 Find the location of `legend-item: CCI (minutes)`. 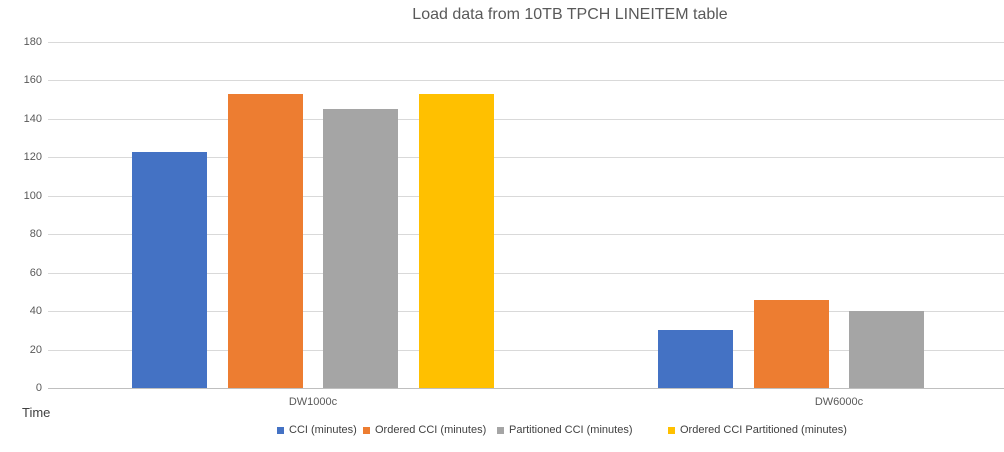

legend-item: CCI (minutes) is located at coordinates (317, 430).